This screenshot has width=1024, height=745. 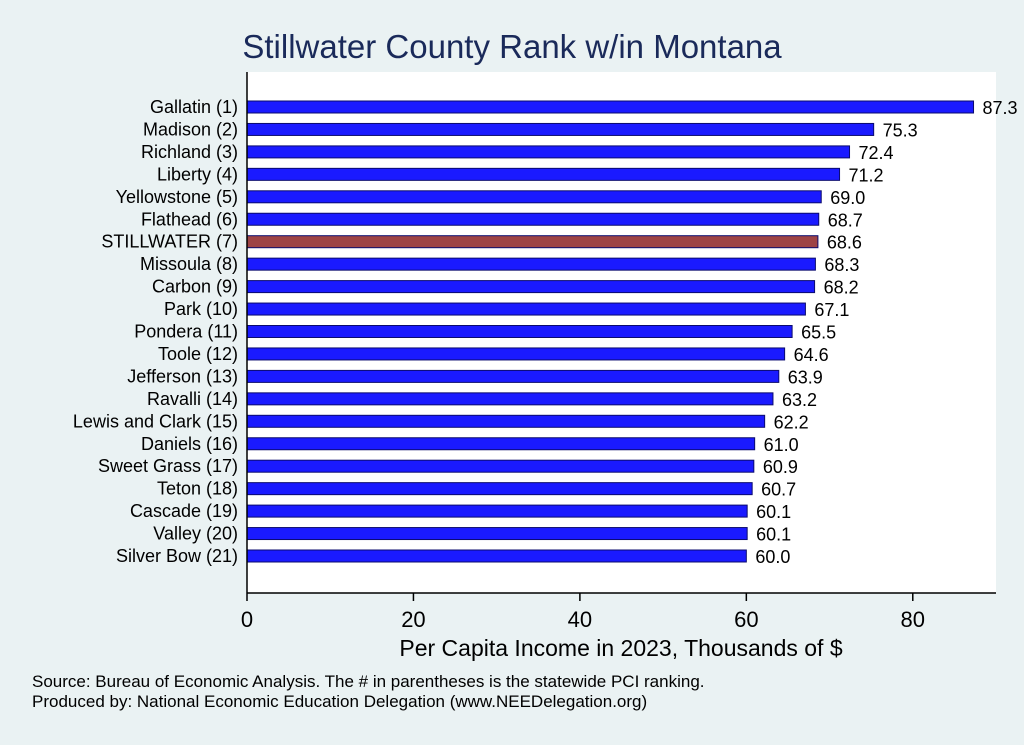 What do you see at coordinates (831, 310) in the screenshot?
I see `value-label: 67.1` at bounding box center [831, 310].